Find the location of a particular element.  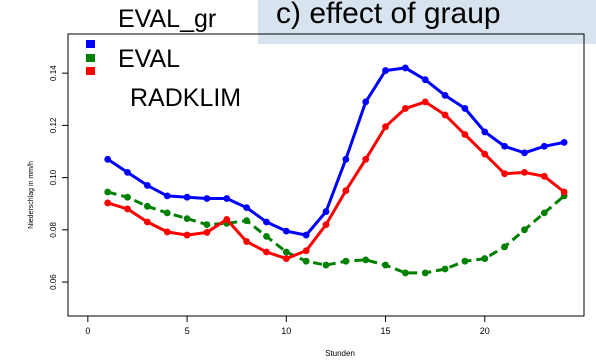

y-axis-label: Niederschlag in mm/h is located at coordinates (31, 195).